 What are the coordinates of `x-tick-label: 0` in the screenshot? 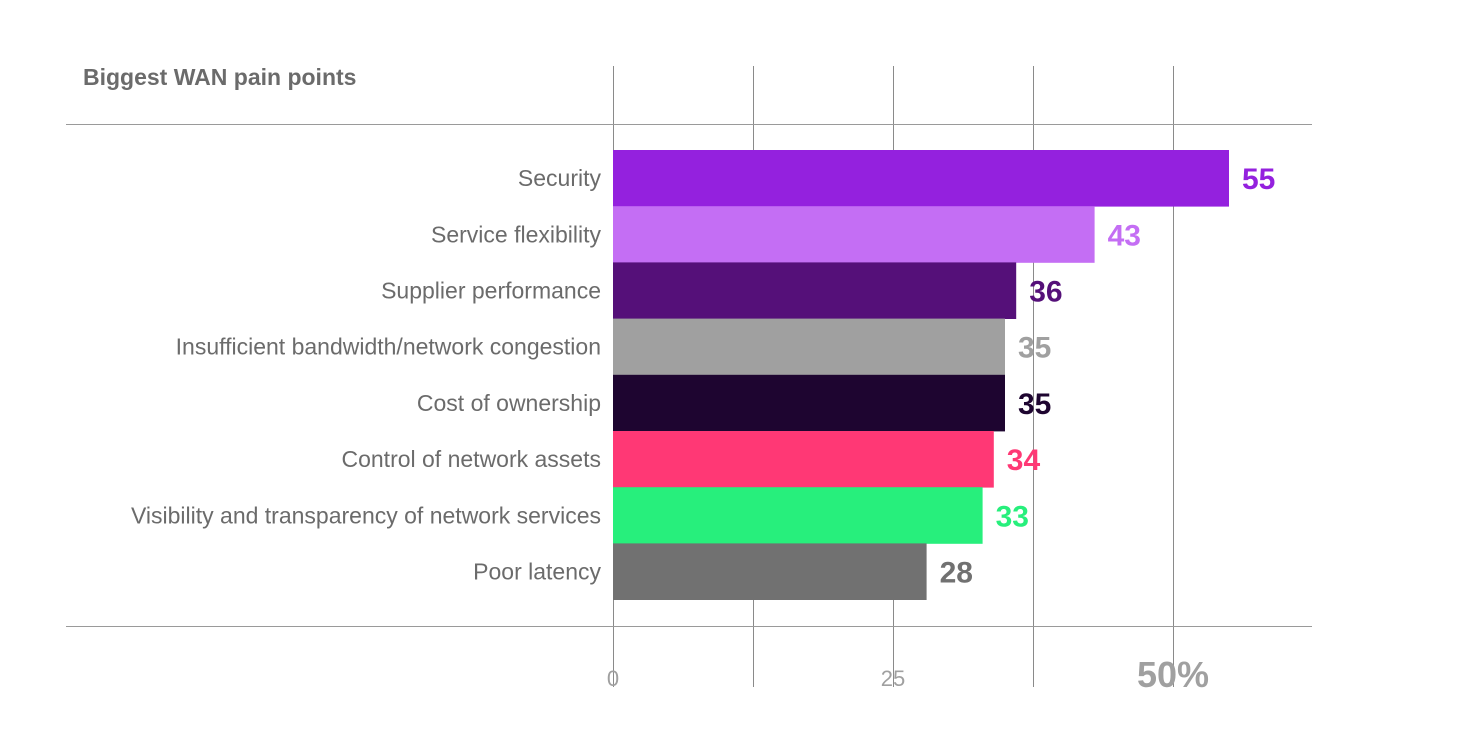 It's located at (613, 678).